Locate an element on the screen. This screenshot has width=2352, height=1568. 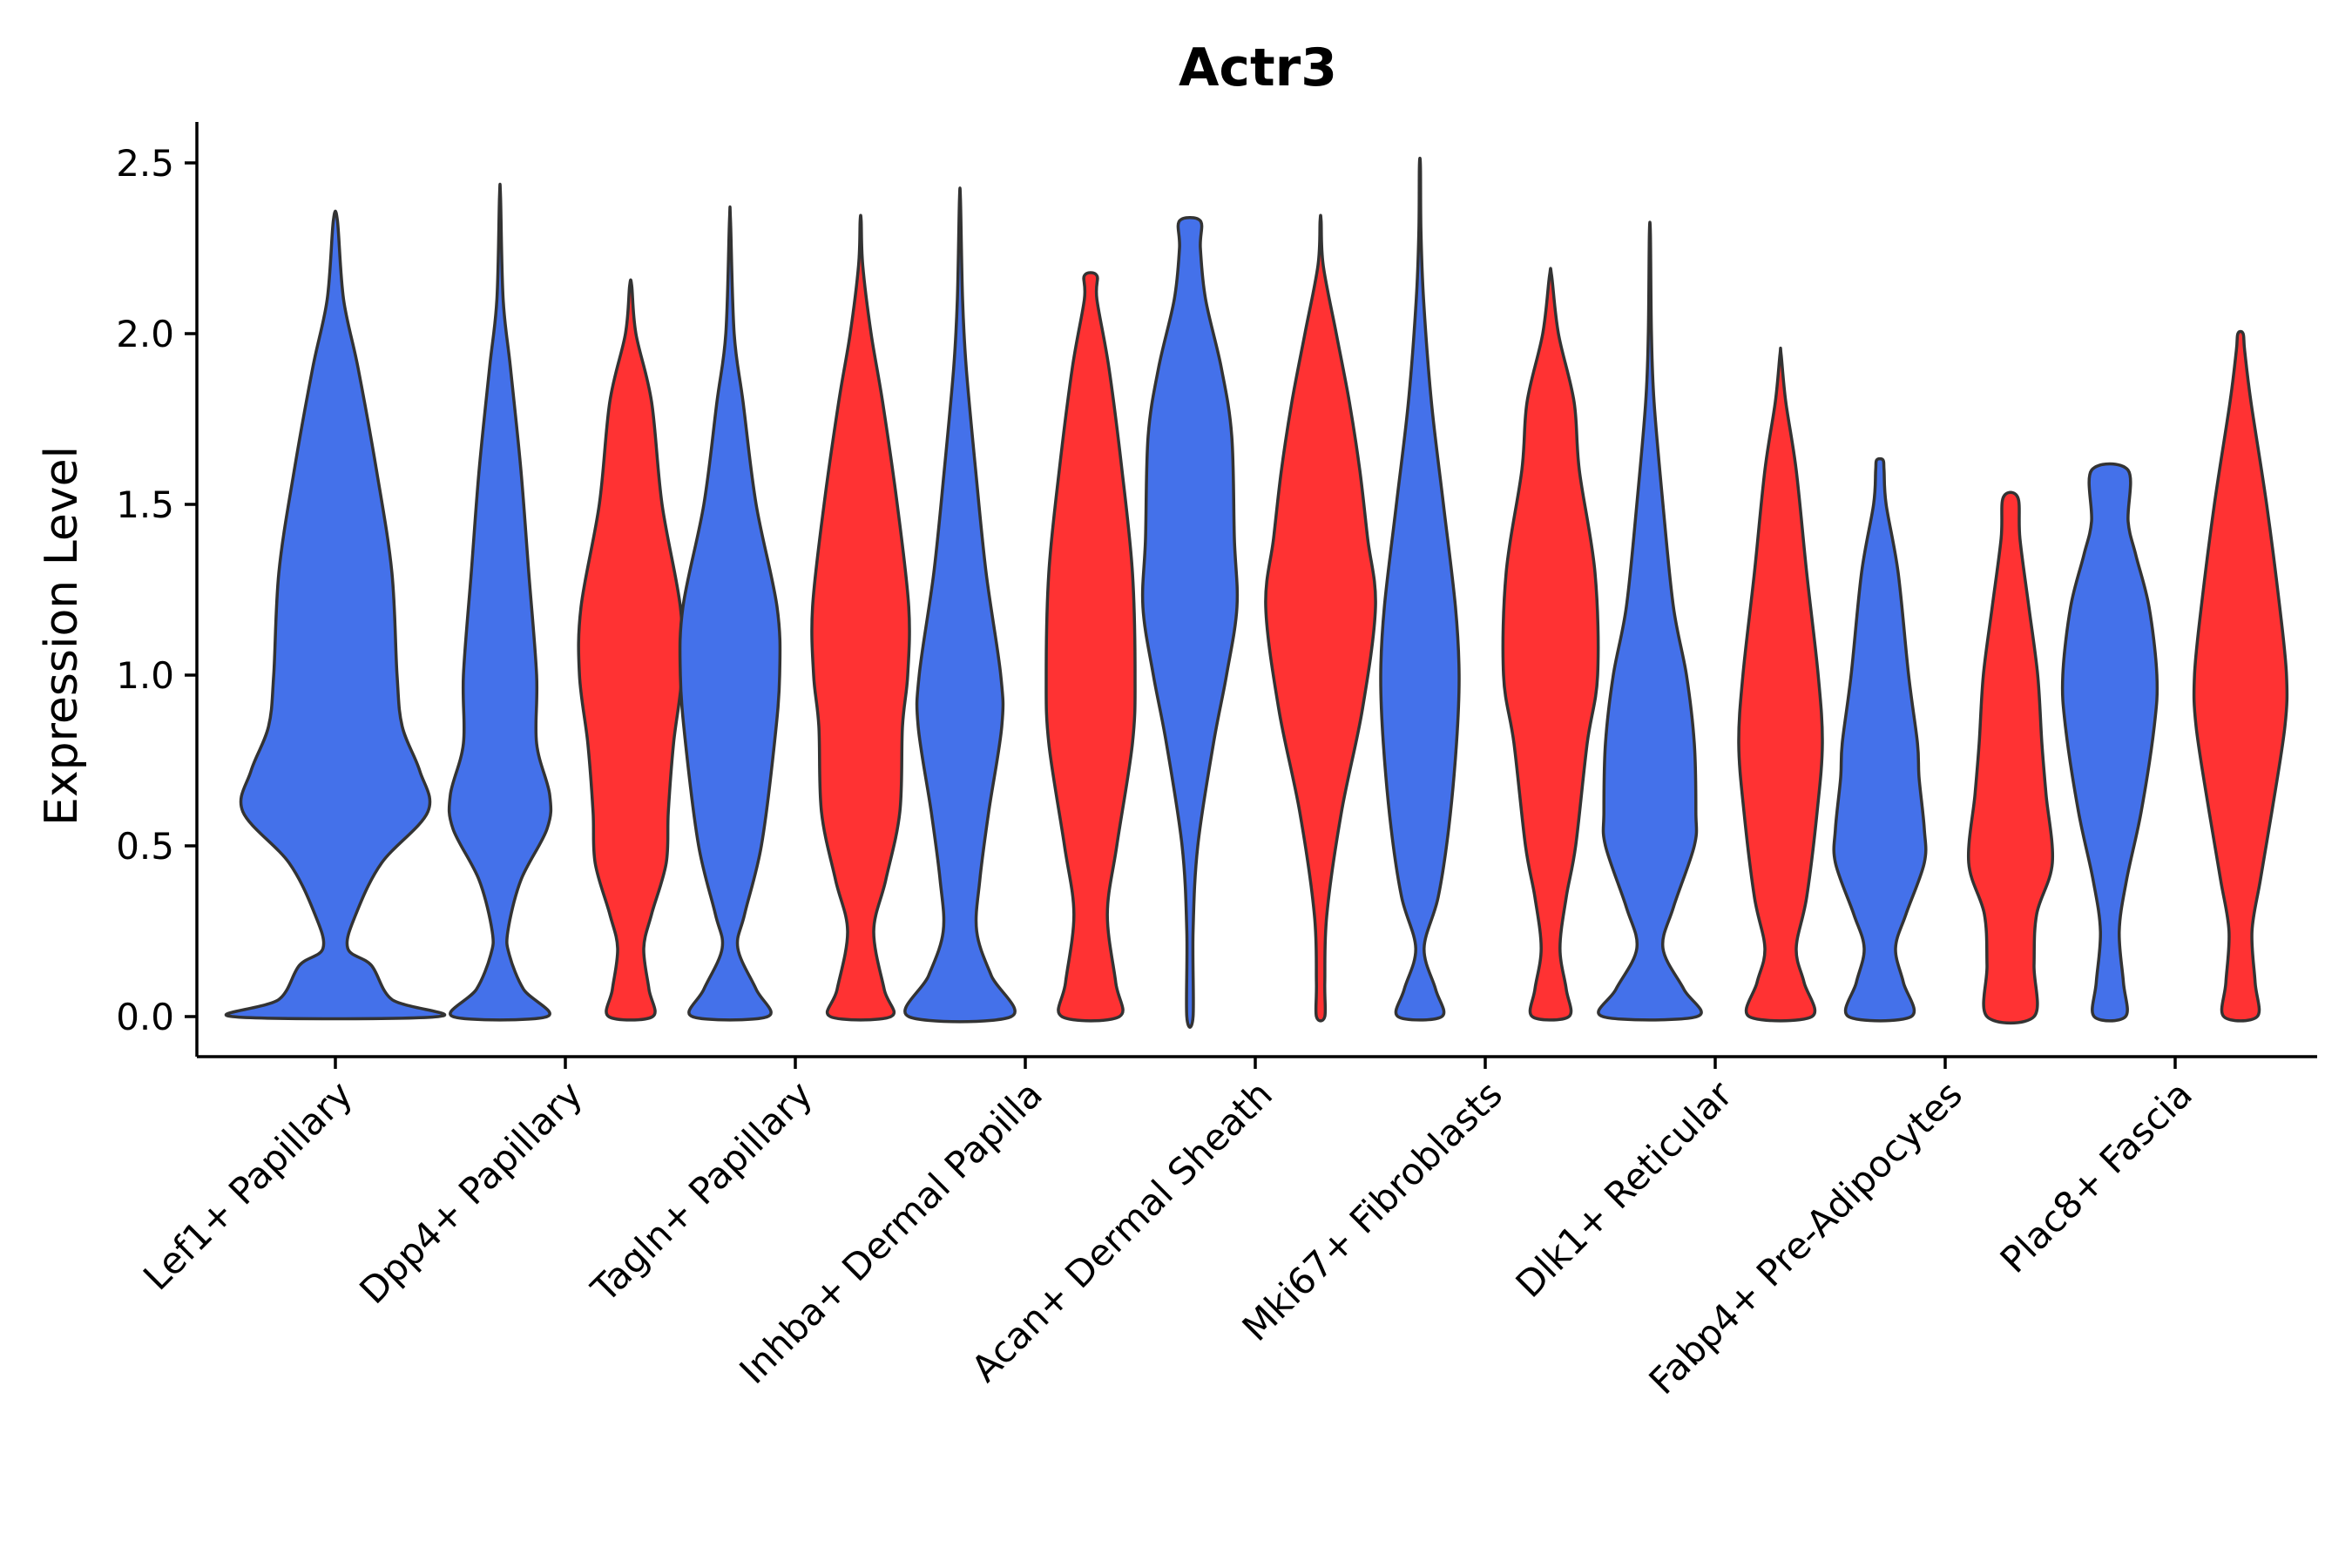
violin-plac8-fascia-red is located at coordinates (2240, 676).